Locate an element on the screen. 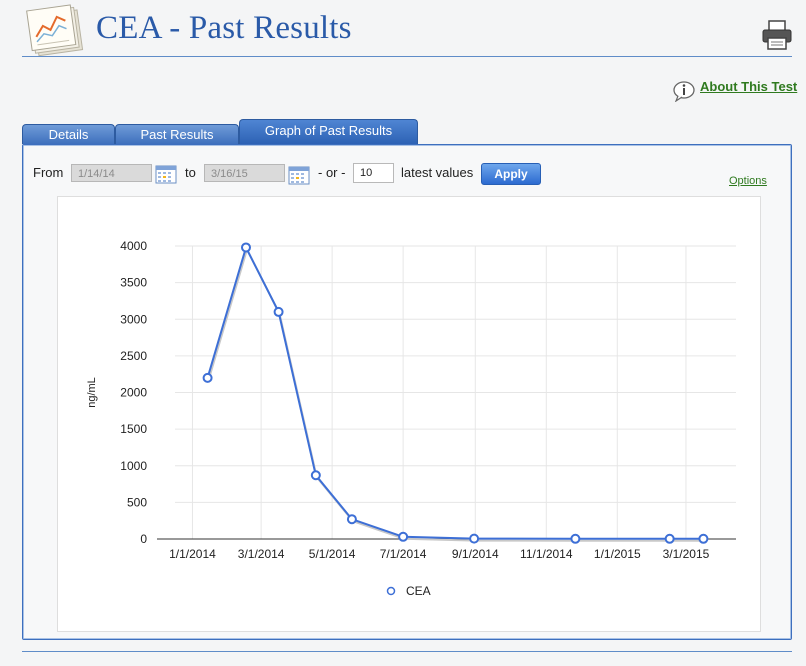 This screenshot has width=806, height=666. about-this-test-link: About This Test is located at coordinates (749, 86).